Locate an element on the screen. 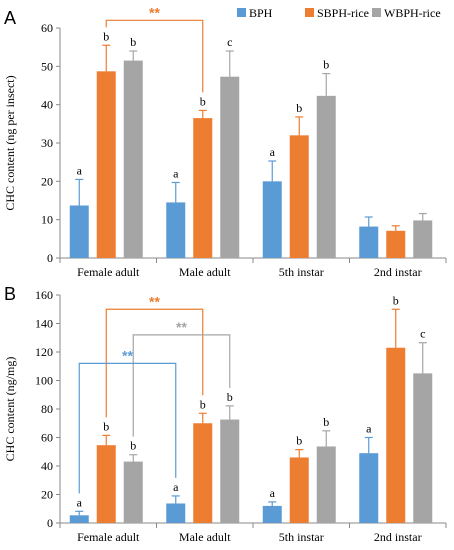 Image resolution: width=454 pixels, height=550 pixels. y-tick-label: 140 is located at coordinates (44, 324).